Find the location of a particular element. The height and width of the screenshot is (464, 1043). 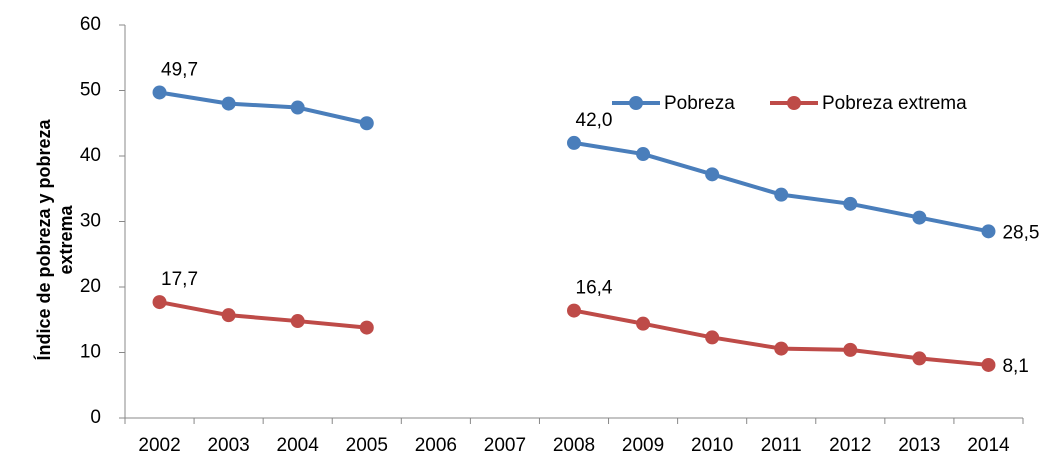

x-tick-label: 2010 is located at coordinates (712, 445).